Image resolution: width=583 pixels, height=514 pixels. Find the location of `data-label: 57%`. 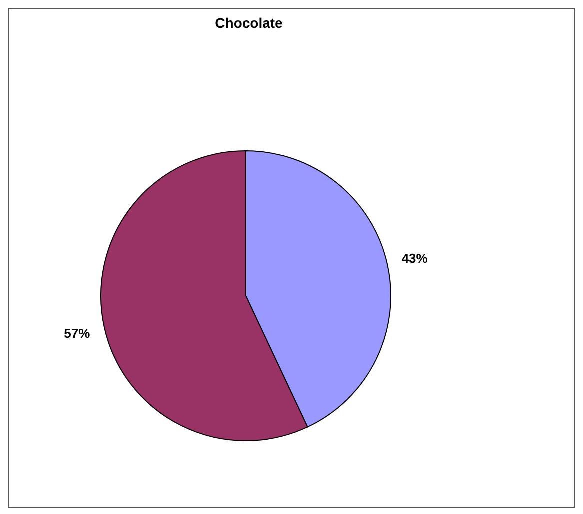

data-label: 57% is located at coordinates (77, 334).